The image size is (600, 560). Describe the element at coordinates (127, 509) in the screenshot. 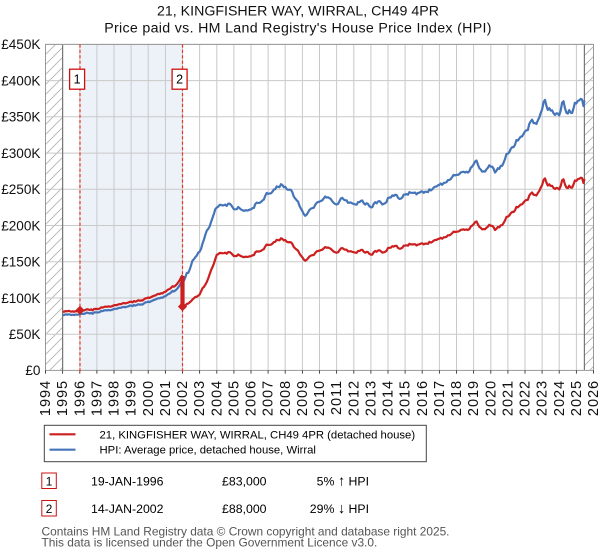

I see `svg-text: 14-JAN-2002` at that location.